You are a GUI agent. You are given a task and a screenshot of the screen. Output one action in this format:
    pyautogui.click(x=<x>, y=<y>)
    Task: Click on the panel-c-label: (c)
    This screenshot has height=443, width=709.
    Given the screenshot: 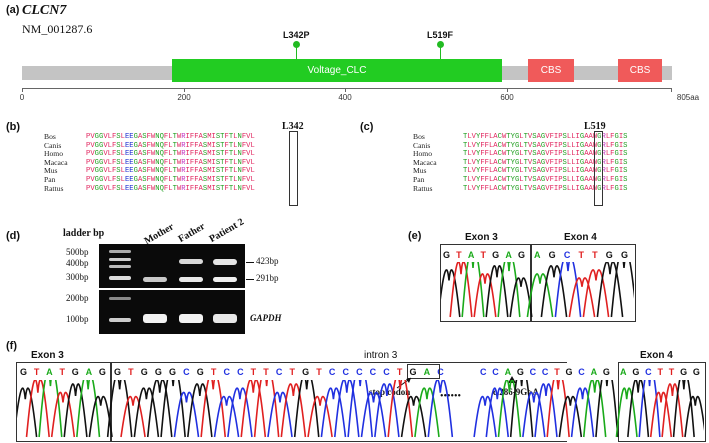 What is the action you would take?
    pyautogui.click(x=367, y=127)
    